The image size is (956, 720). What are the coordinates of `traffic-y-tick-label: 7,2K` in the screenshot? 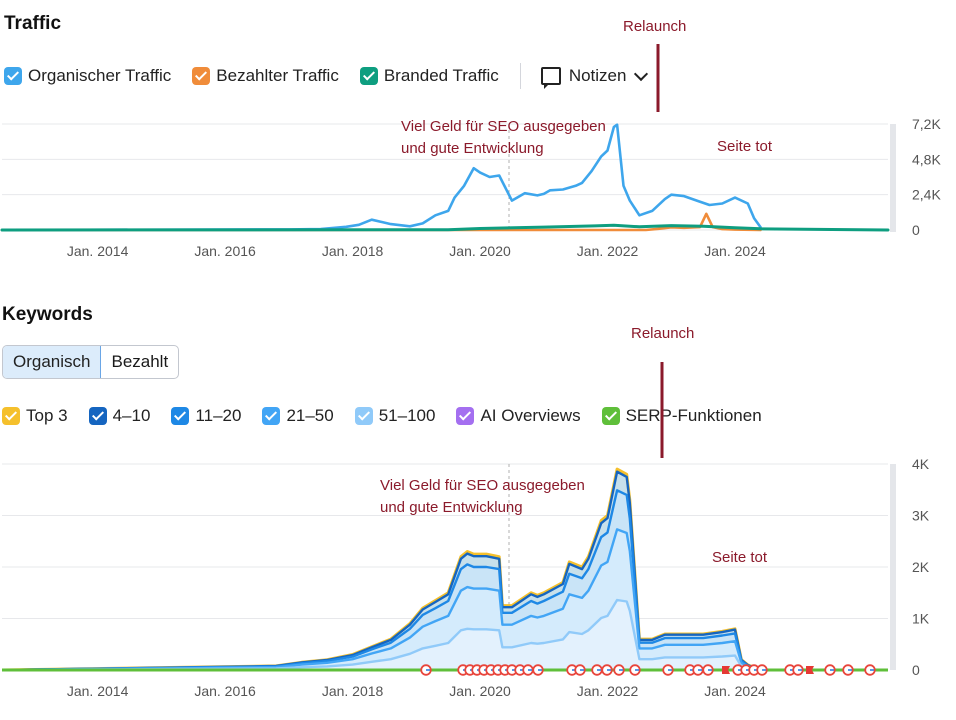 It's located at (926, 124).